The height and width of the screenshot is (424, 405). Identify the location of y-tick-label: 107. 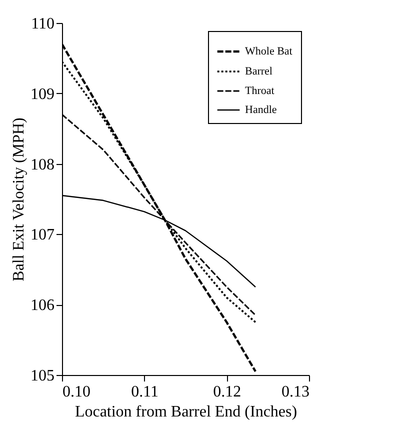
(42, 235).